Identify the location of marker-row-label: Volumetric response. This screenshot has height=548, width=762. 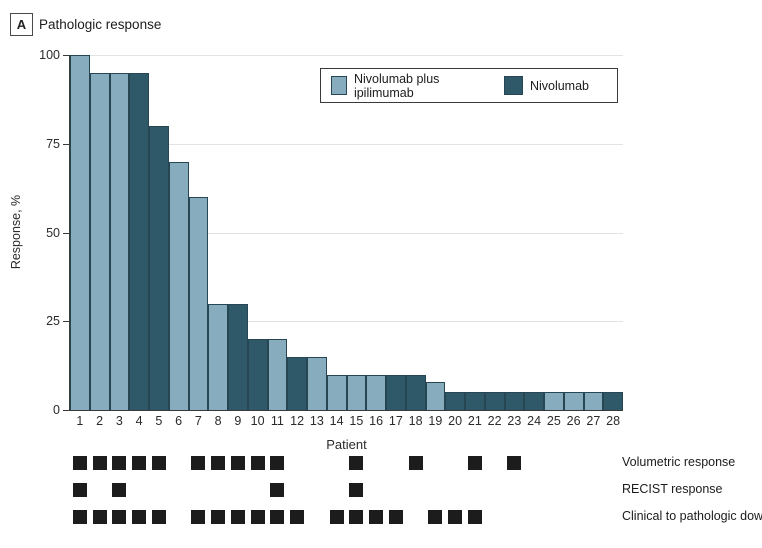
(679, 462).